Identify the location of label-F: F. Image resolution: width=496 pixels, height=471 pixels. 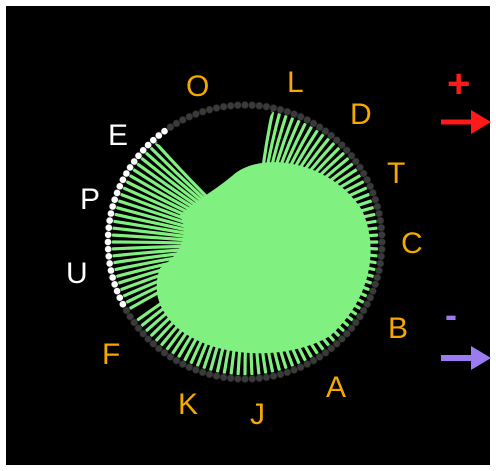
(111, 354).